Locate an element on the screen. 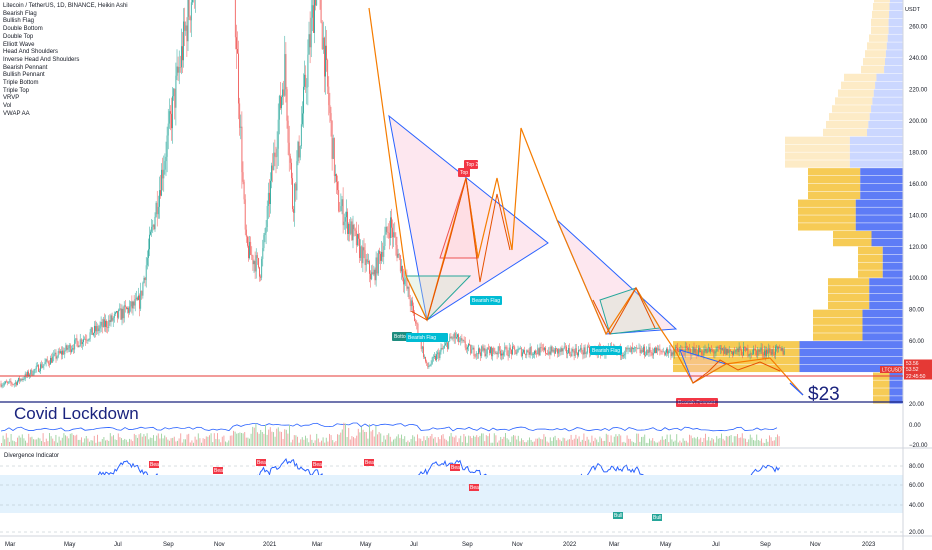 The height and width of the screenshot is (550, 932). indicator-item: Inverse Head And Shoulders is located at coordinates (41, 59).